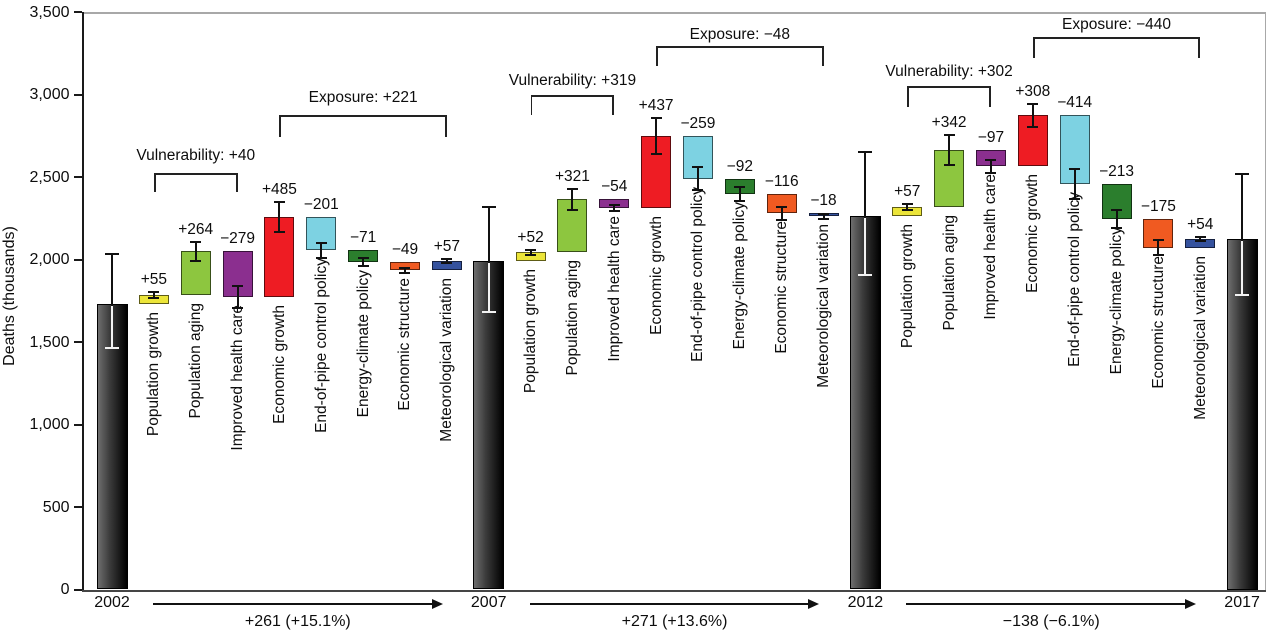  What do you see at coordinates (1191, 603) in the screenshot?
I see `trend-arrow-head` at bounding box center [1191, 603].